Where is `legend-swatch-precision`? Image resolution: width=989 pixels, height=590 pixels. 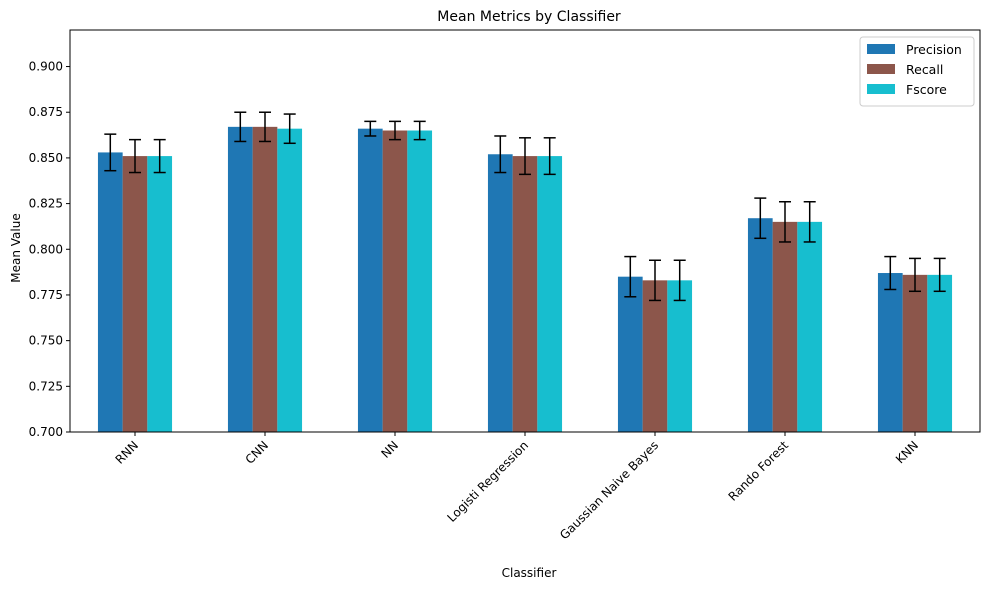
legend-swatch-precision is located at coordinates (881, 49).